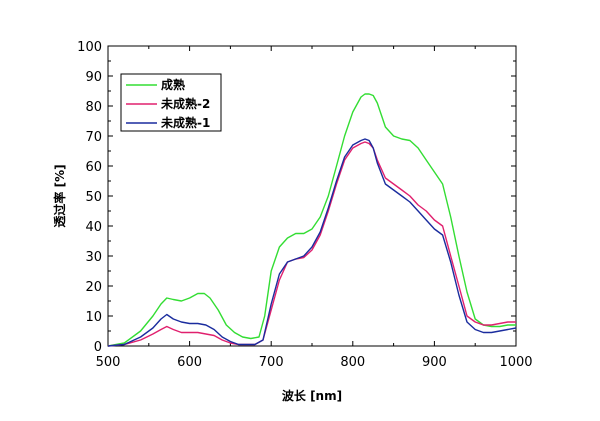  What do you see at coordinates (59, 195) in the screenshot?
I see `y-axis-title: 透过率 [%]` at bounding box center [59, 195].